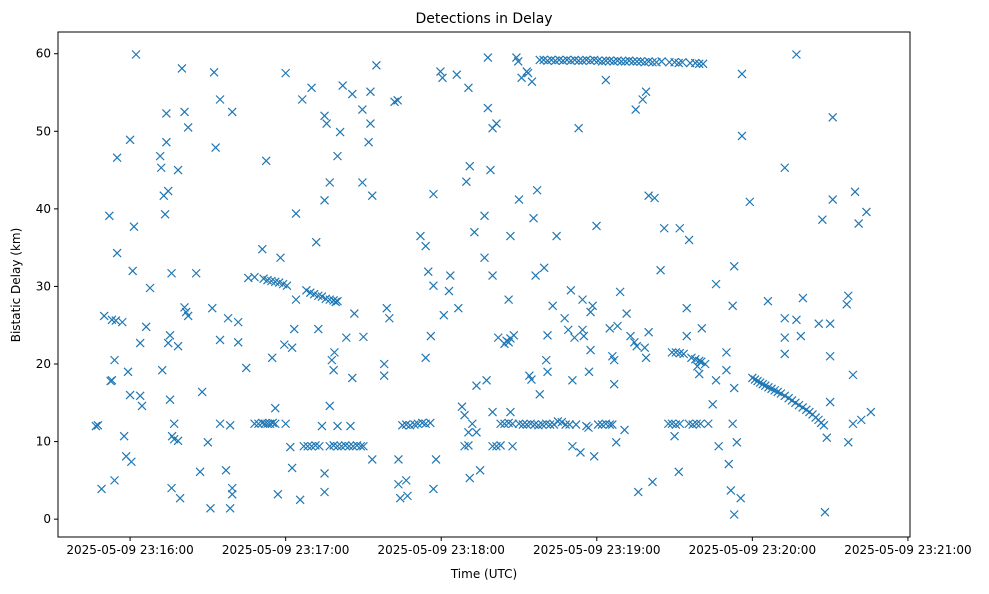 Image resolution: width=989 pixels, height=594 pixels. I want to click on y-tick-label: 60, so click(43, 54).